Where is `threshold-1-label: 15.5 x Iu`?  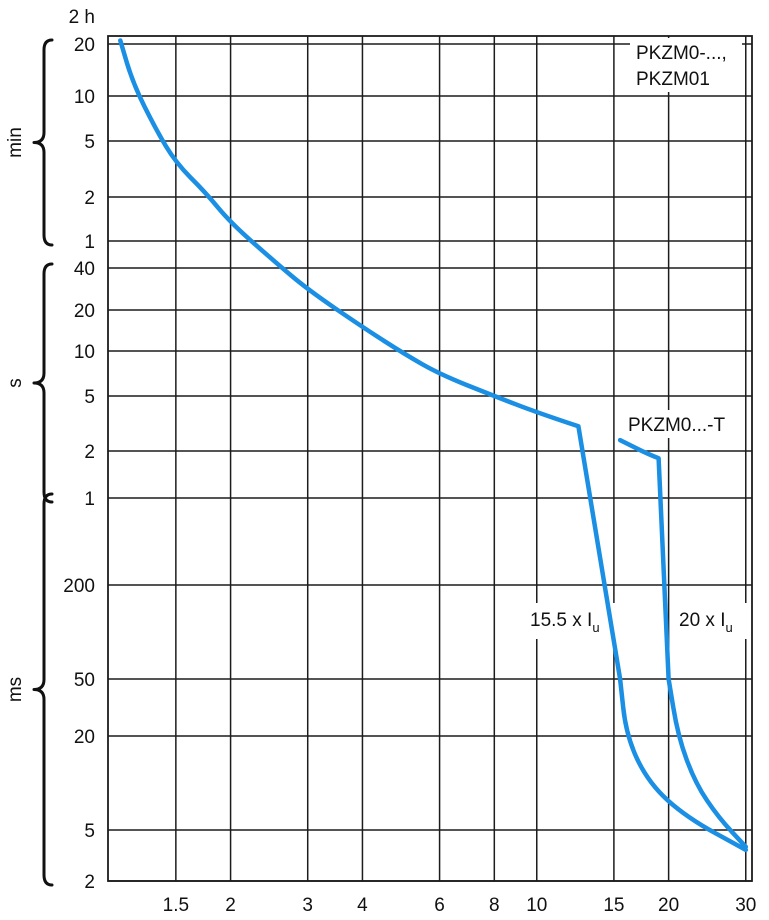 threshold-1-label: 15.5 x Iu is located at coordinates (565, 622).